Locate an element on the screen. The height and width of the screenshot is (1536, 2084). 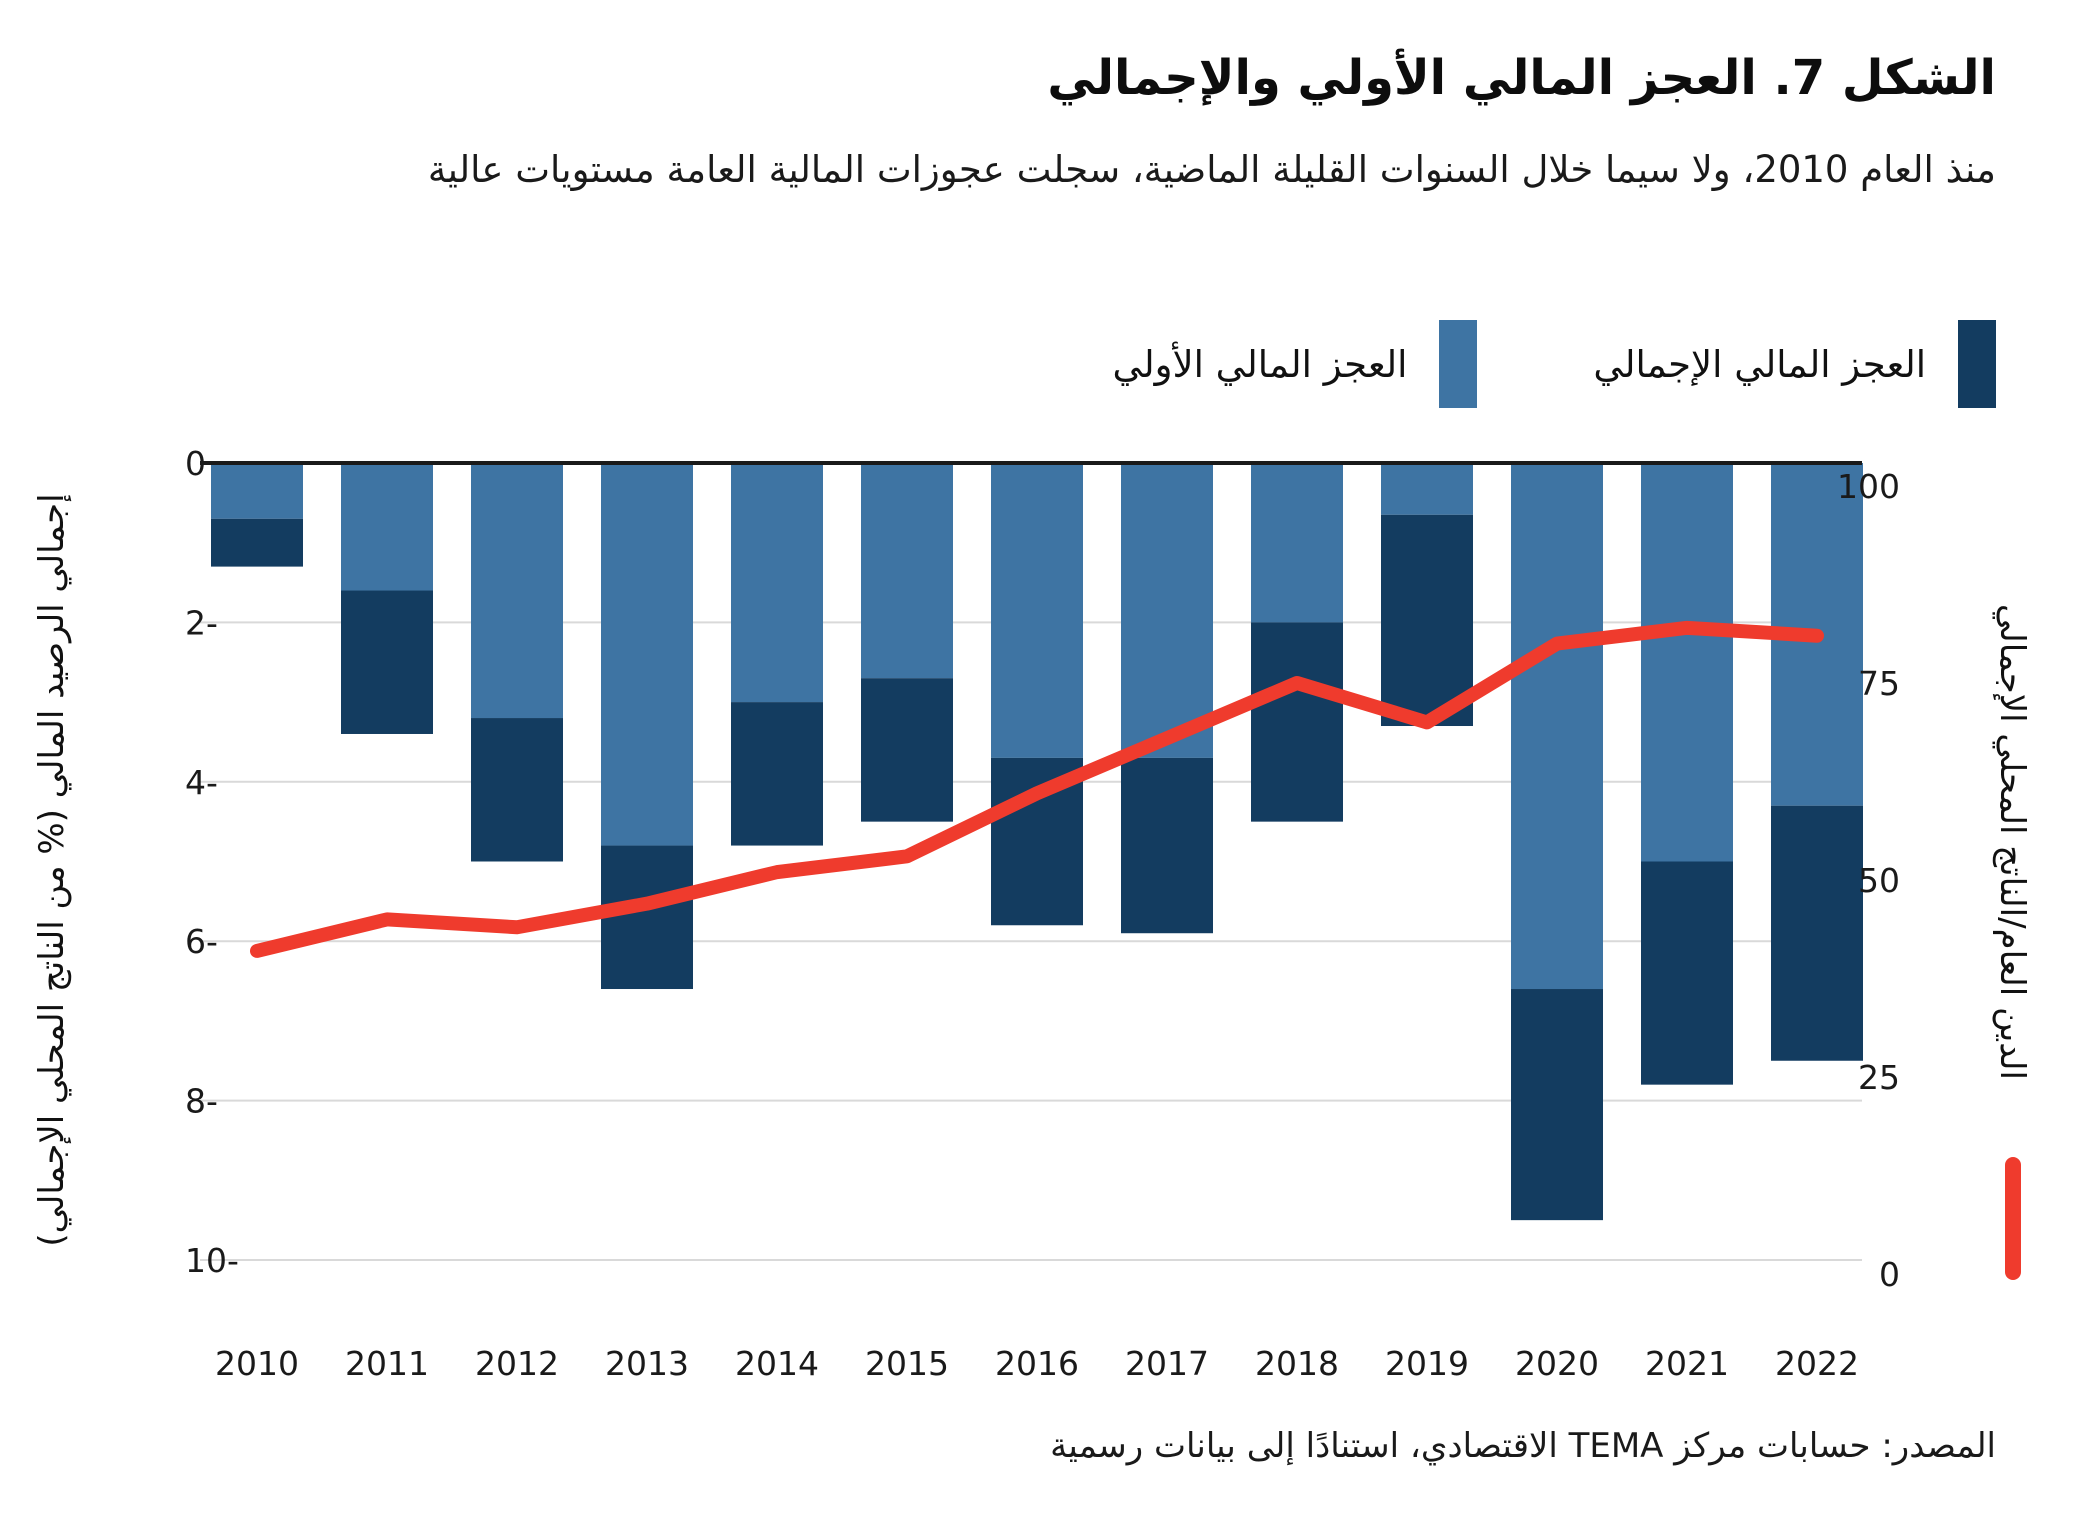
x-axis-label-2015: 2015 is located at coordinates (907, 1363).